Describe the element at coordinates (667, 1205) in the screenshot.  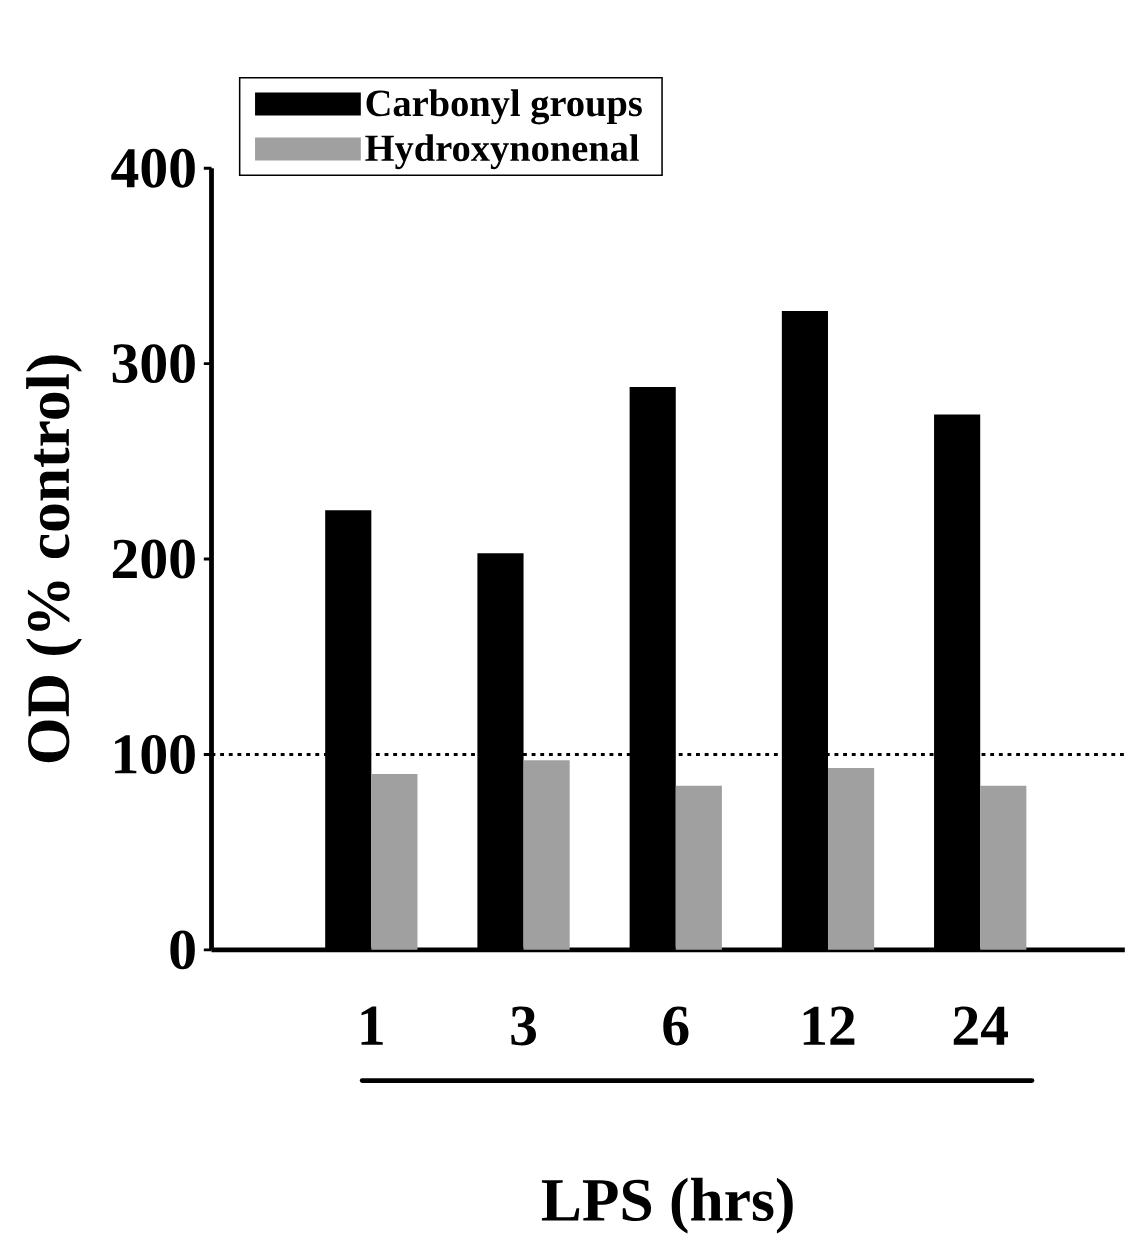
I see `x-axis-title: LPS (hrs)` at that location.